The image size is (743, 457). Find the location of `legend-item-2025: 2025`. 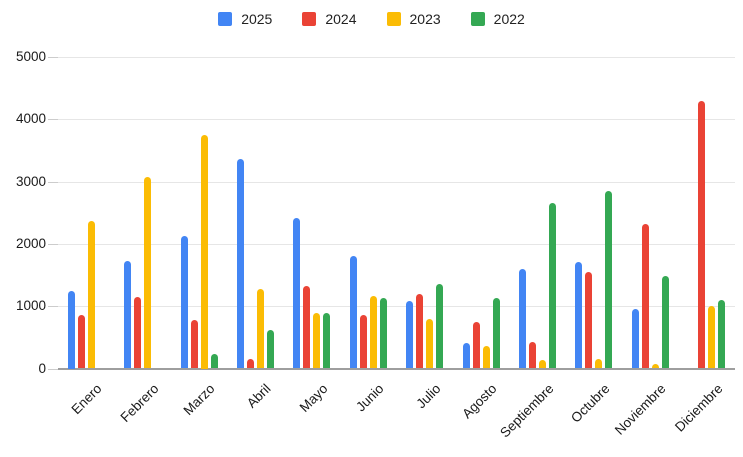

legend-item-2025: 2025 is located at coordinates (245, 19).